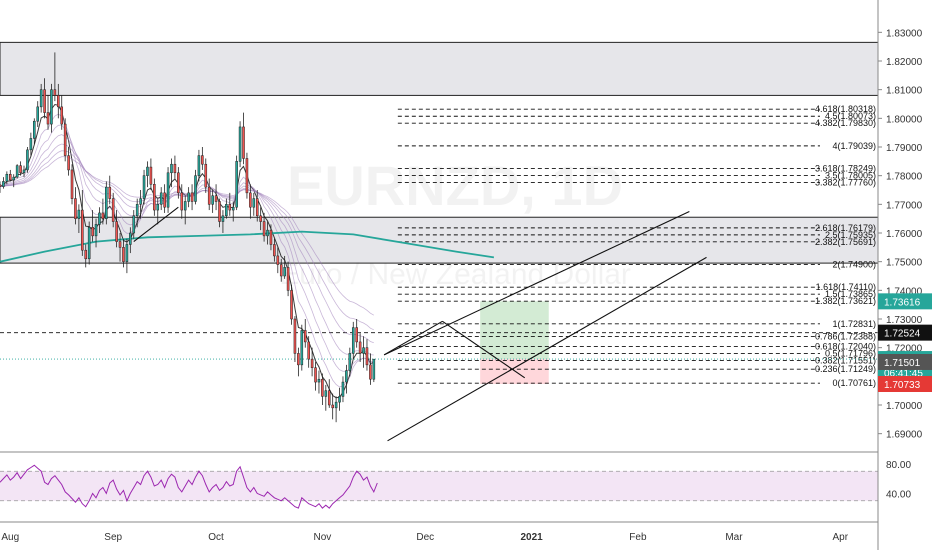 Image resolution: width=932 pixels, height=550 pixels. What do you see at coordinates (854, 383) in the screenshot?
I see `fib-level-label: 0(1.70761)` at bounding box center [854, 383].